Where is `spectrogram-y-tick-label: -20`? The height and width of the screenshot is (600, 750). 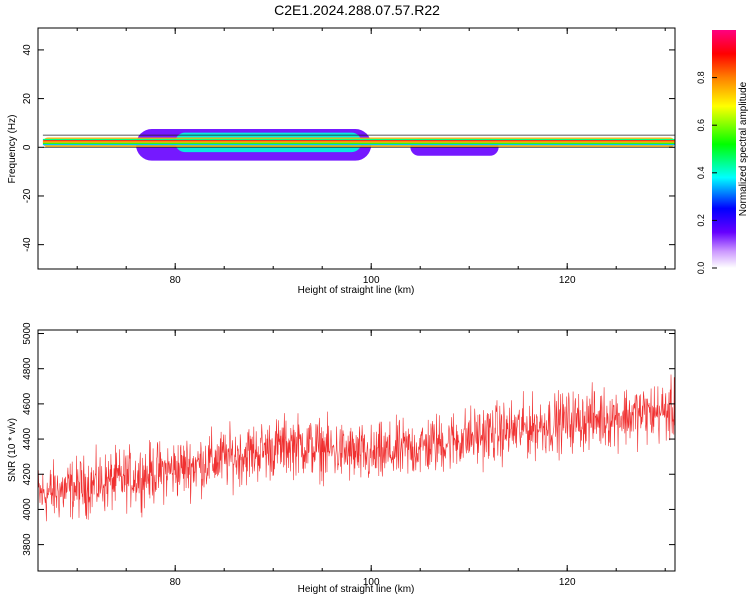
spectrogram-y-tick-label: -20 is located at coordinates (27, 195).